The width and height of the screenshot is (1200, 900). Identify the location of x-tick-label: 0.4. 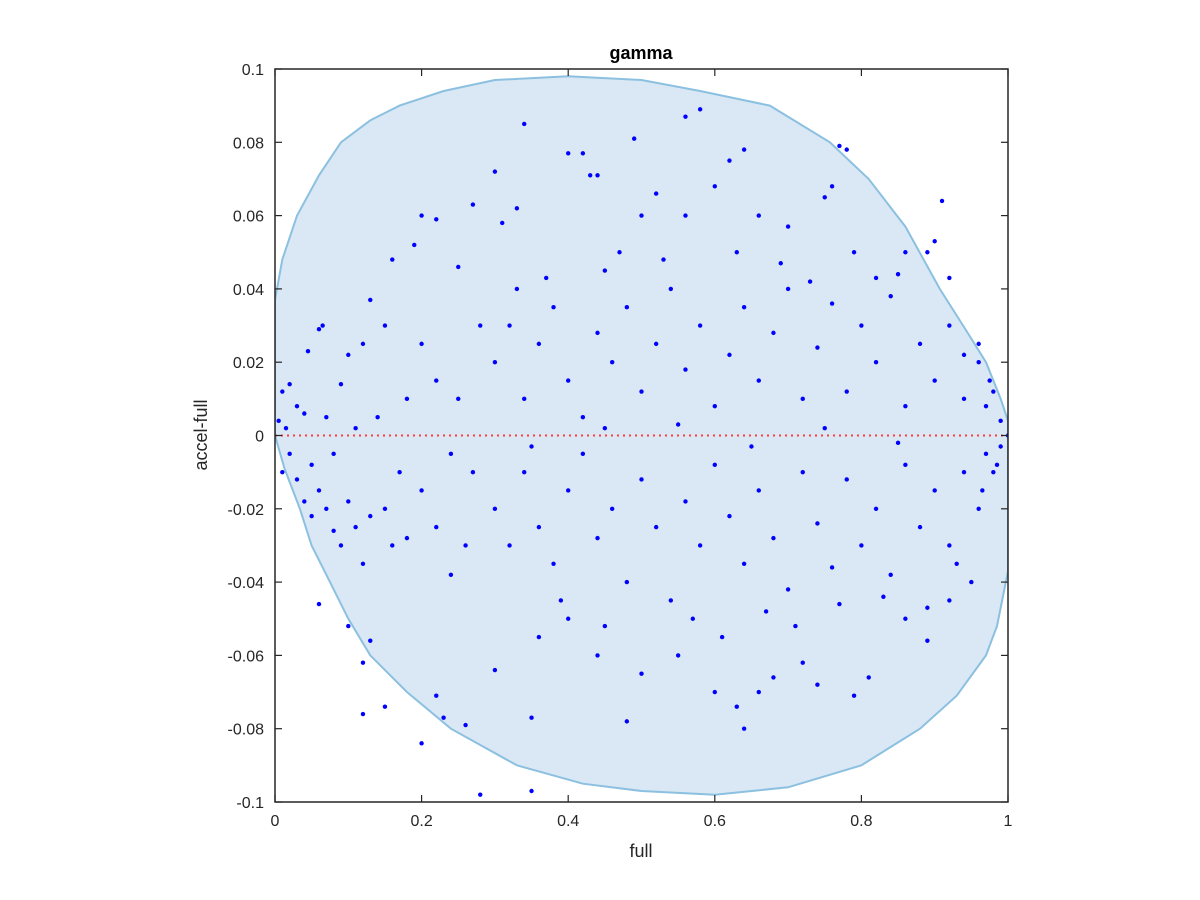
(568, 821).